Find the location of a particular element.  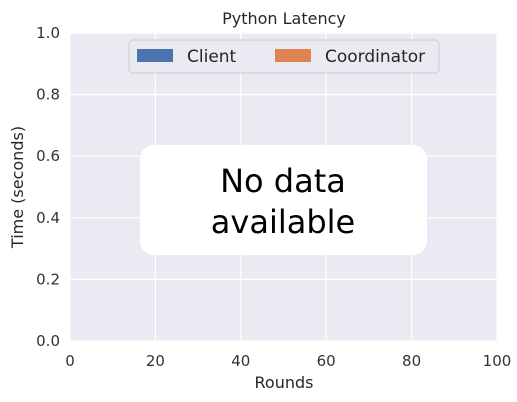

x-tick-label: 60 is located at coordinates (326, 361).